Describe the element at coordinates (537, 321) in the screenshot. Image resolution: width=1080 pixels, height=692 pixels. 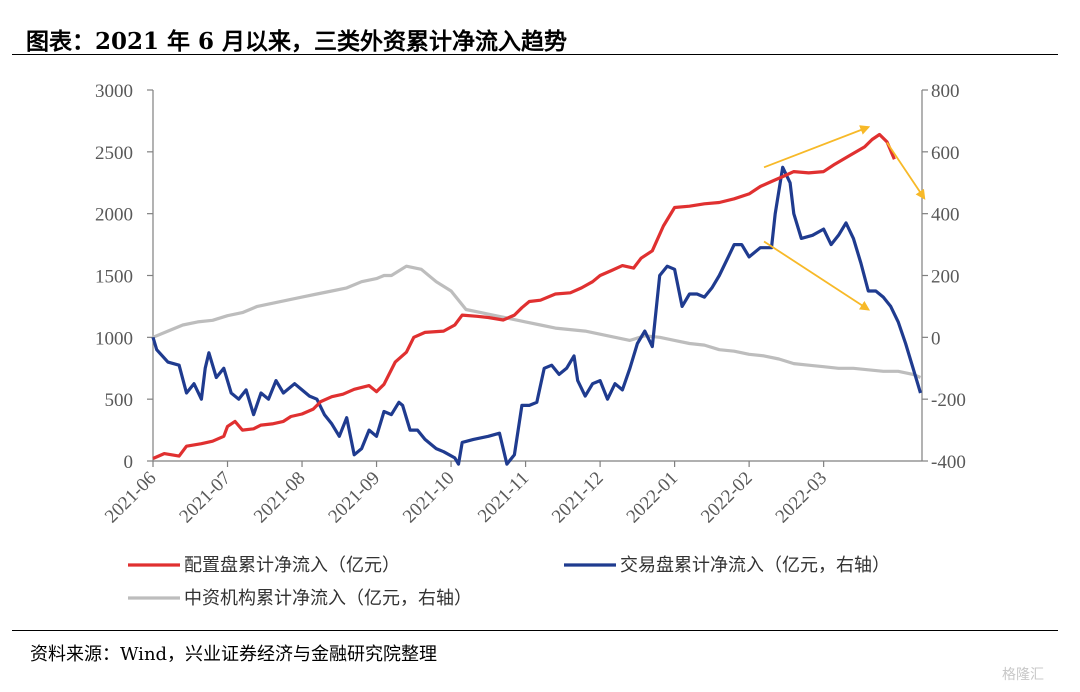
I see `series-line` at that location.